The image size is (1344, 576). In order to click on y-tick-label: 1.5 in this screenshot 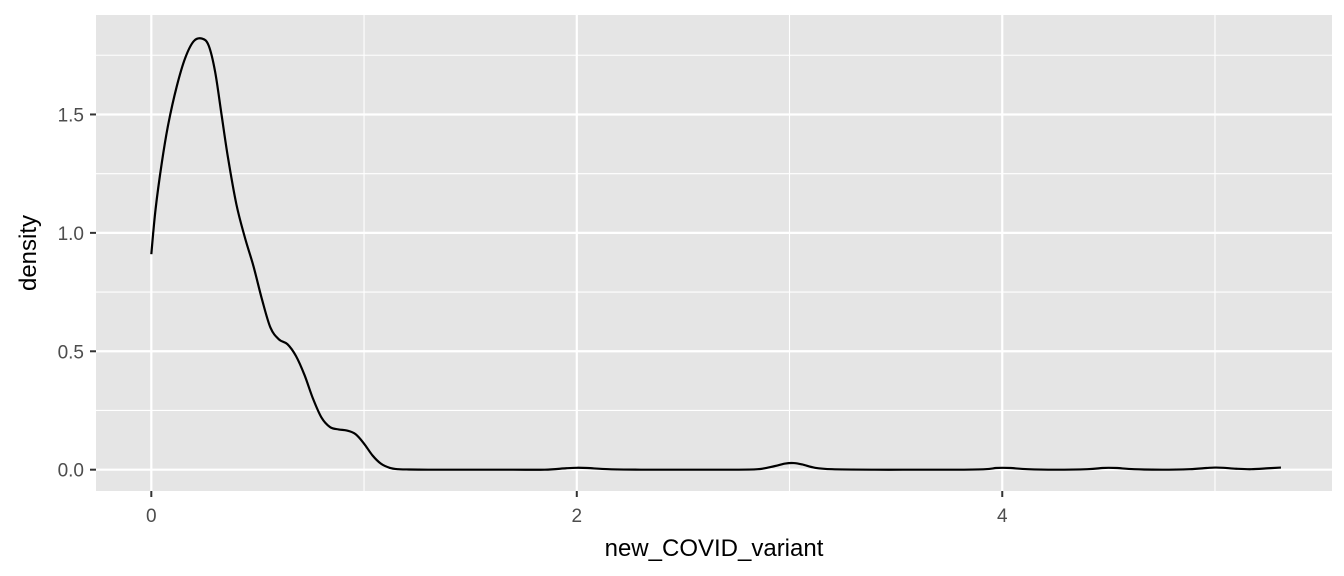, I will do `click(71, 115)`.